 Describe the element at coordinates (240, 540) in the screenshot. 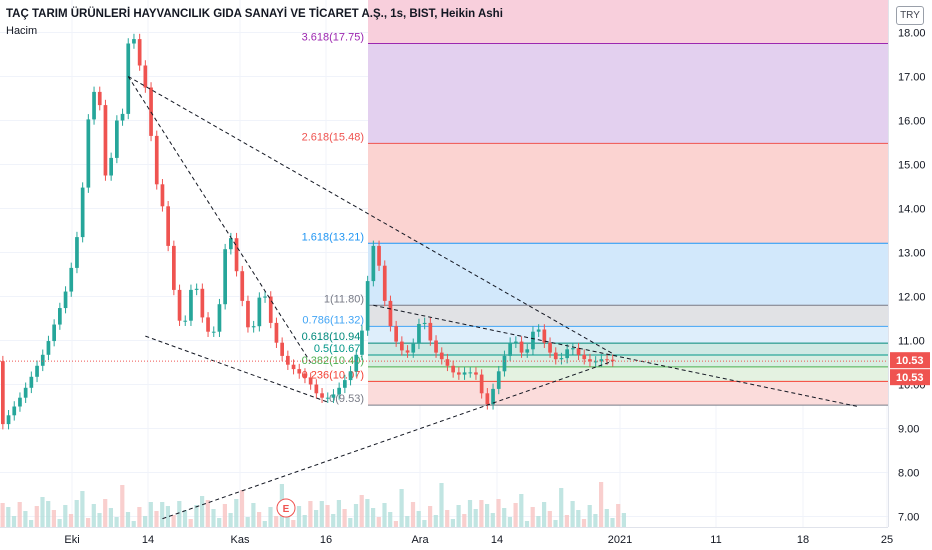

I see `x-tick-label: Kas` at that location.